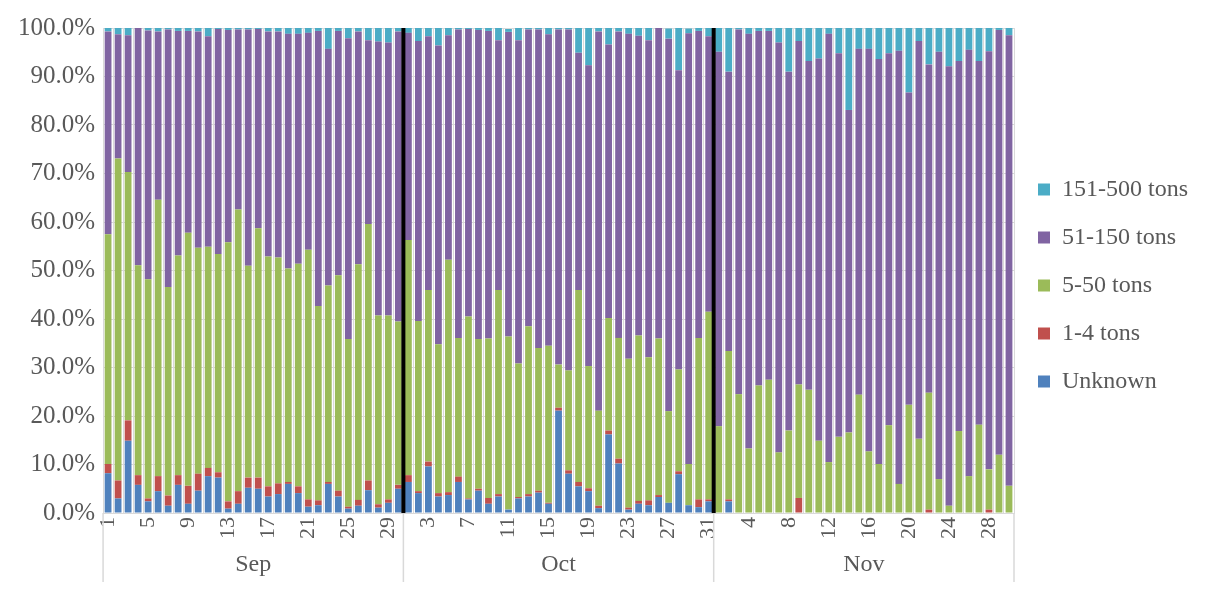  Describe the element at coordinates (63, 75) in the screenshot. I see `y-tick-label: 90.0%` at that location.